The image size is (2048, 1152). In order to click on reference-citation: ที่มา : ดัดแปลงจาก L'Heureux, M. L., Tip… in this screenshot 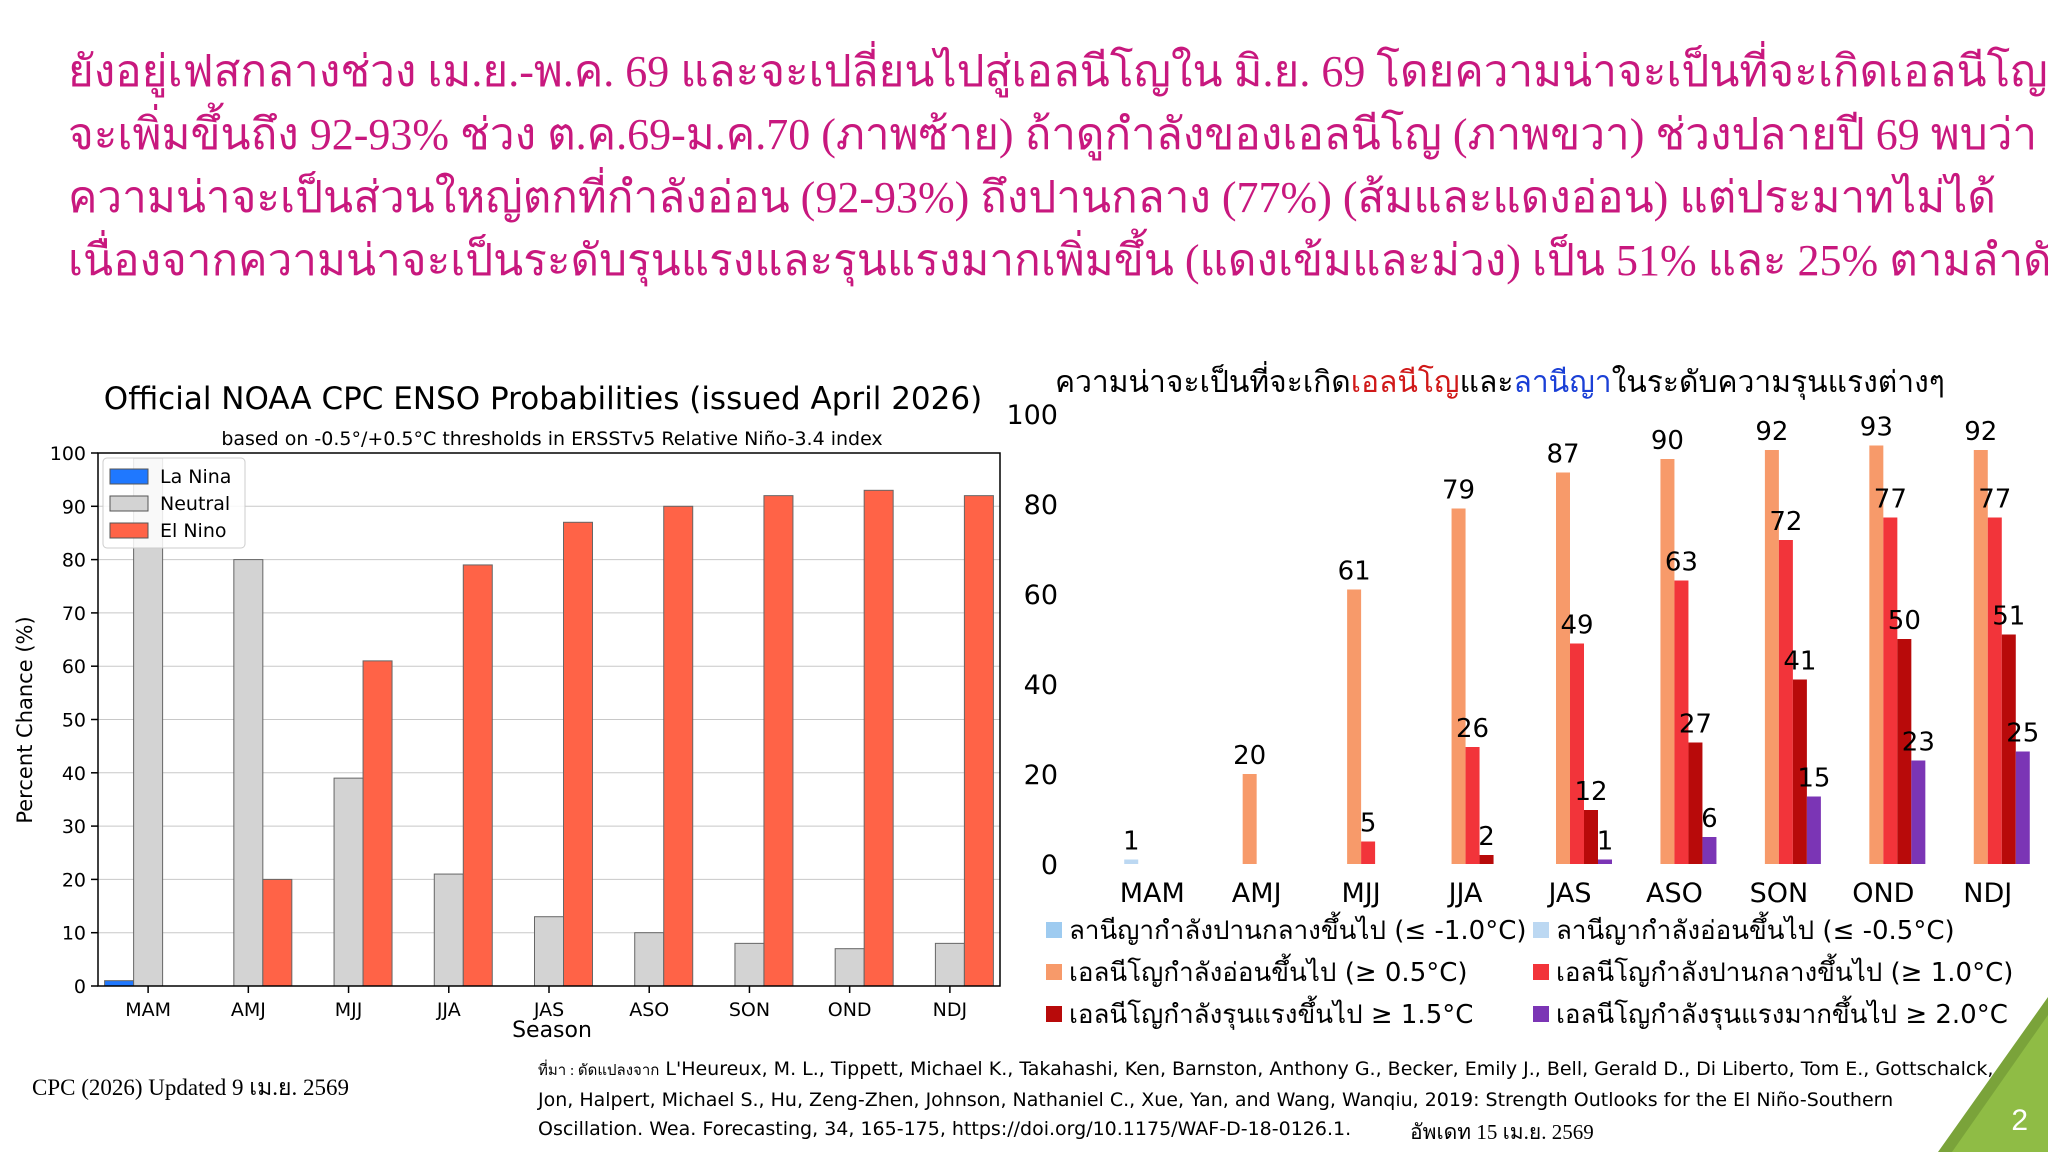, I will do `click(1268, 1099)`.